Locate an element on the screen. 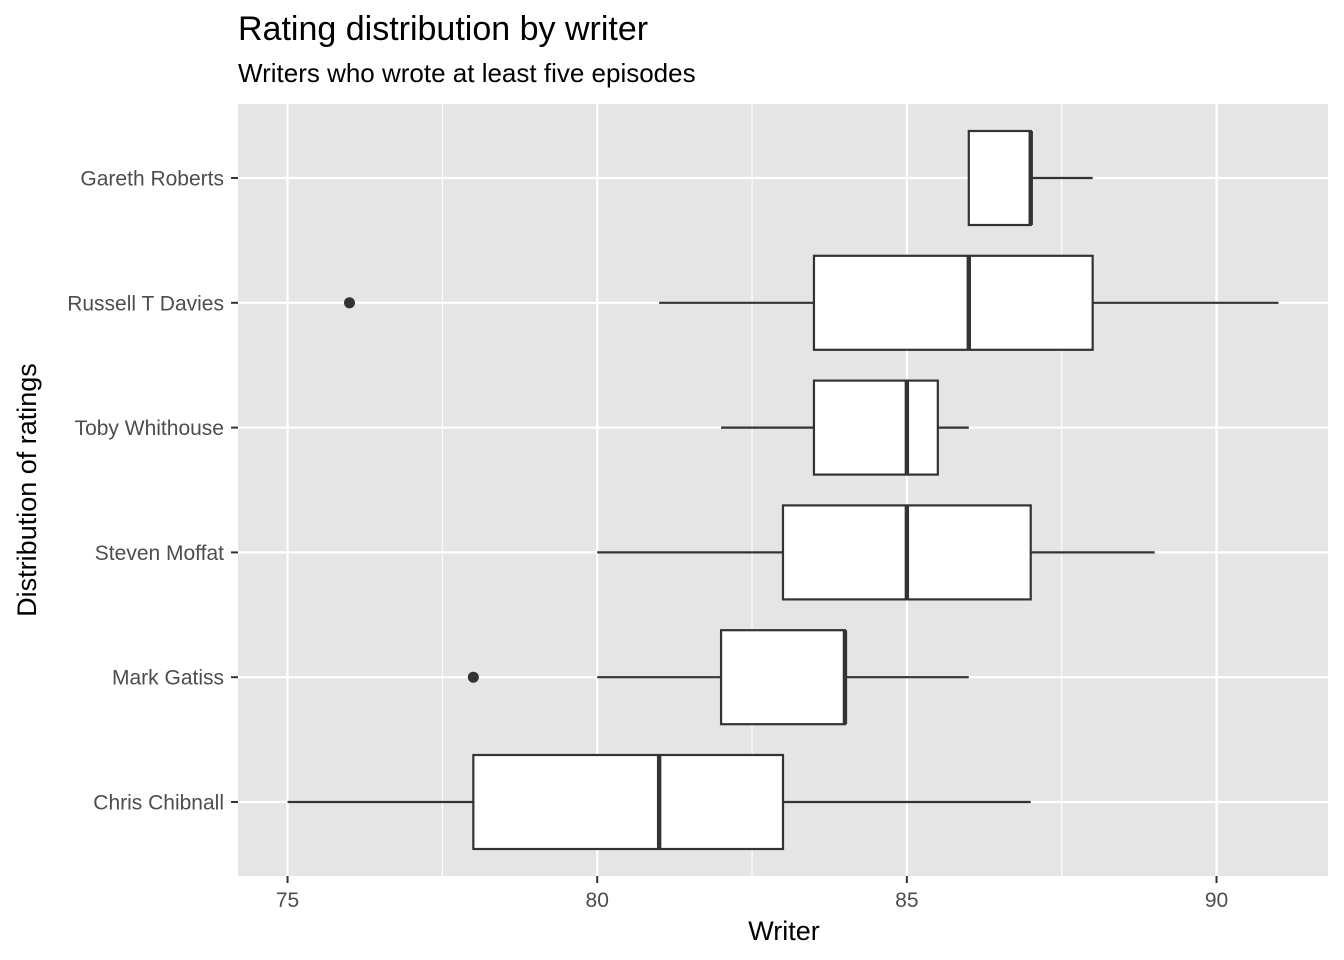 The width and height of the screenshot is (1344, 960). box-toby-whithouse is located at coordinates (845, 427).